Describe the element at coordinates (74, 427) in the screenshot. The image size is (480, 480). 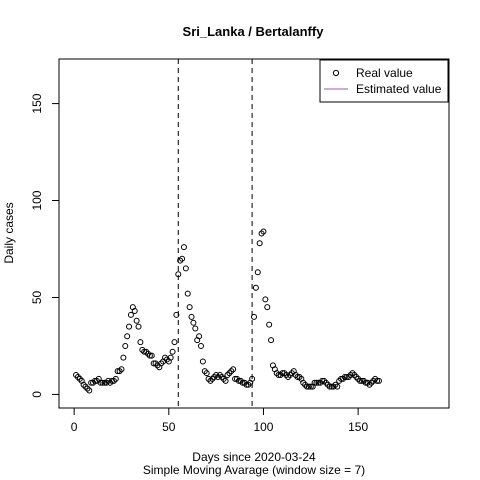
I see `x-tick-label: 0` at that location.